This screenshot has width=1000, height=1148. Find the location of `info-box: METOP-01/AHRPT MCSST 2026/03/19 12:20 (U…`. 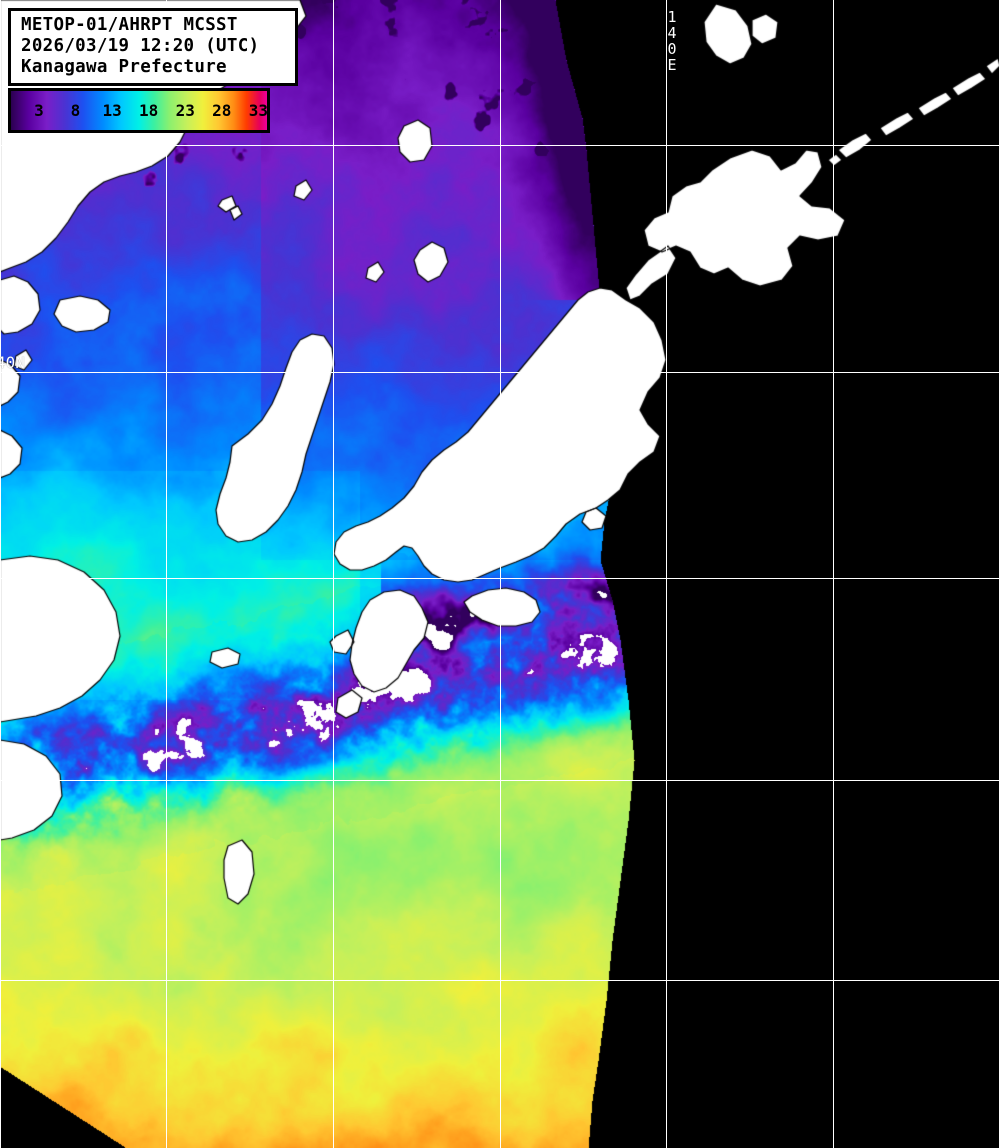

info-box: METOP-01/AHRPT MCSST 2026/03/19 12:20 (U… is located at coordinates (153, 47).